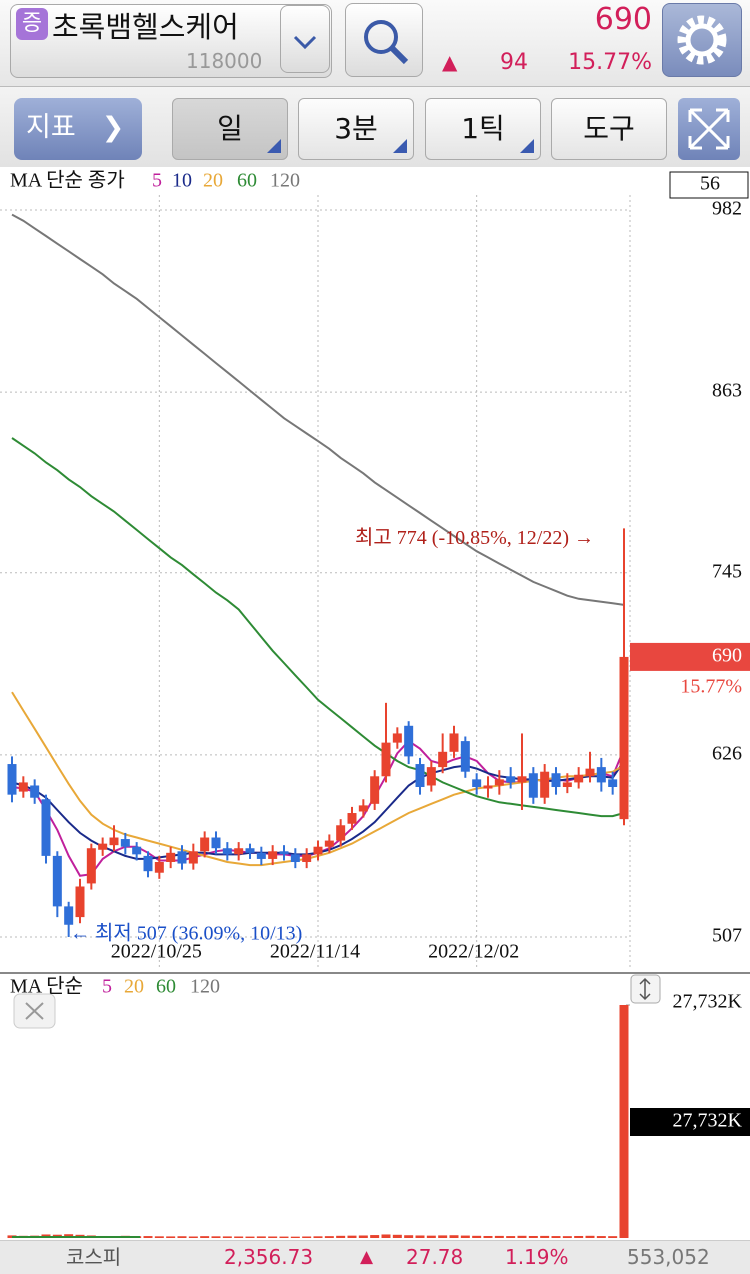  Describe the element at coordinates (610, 62) in the screenshot. I see `change-percent: 15.77%` at that location.